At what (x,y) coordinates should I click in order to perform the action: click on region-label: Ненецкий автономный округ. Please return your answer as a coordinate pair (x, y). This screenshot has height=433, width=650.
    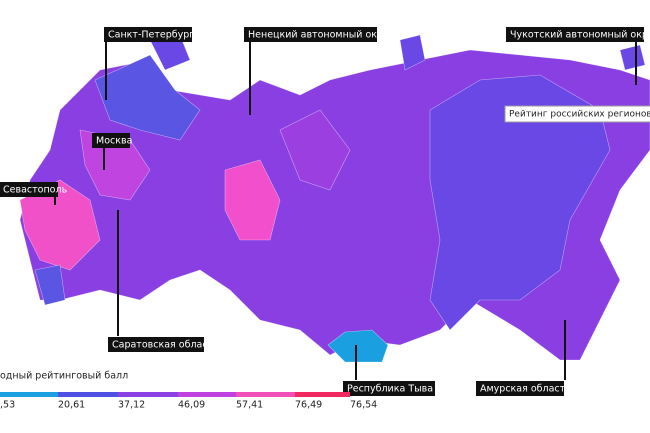
    Looking at the image, I should click on (321, 35).